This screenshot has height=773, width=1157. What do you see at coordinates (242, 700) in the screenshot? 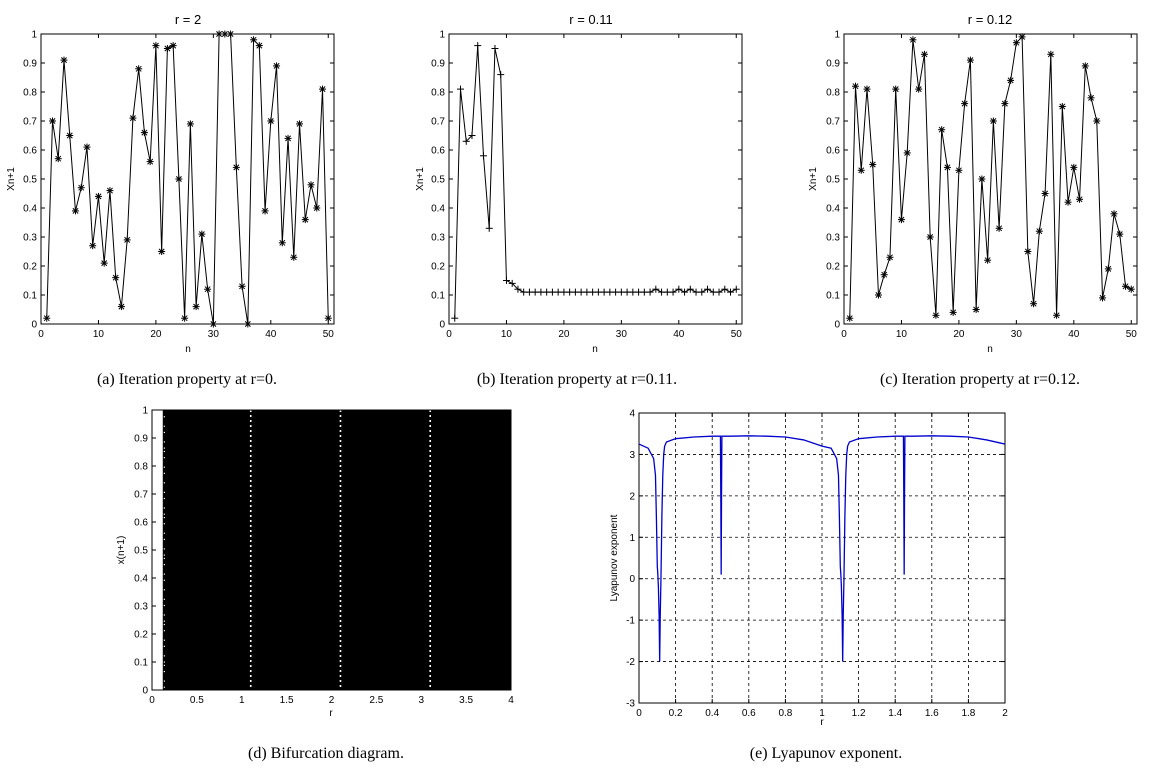
I see `x-tick-label: 1` at bounding box center [242, 700].